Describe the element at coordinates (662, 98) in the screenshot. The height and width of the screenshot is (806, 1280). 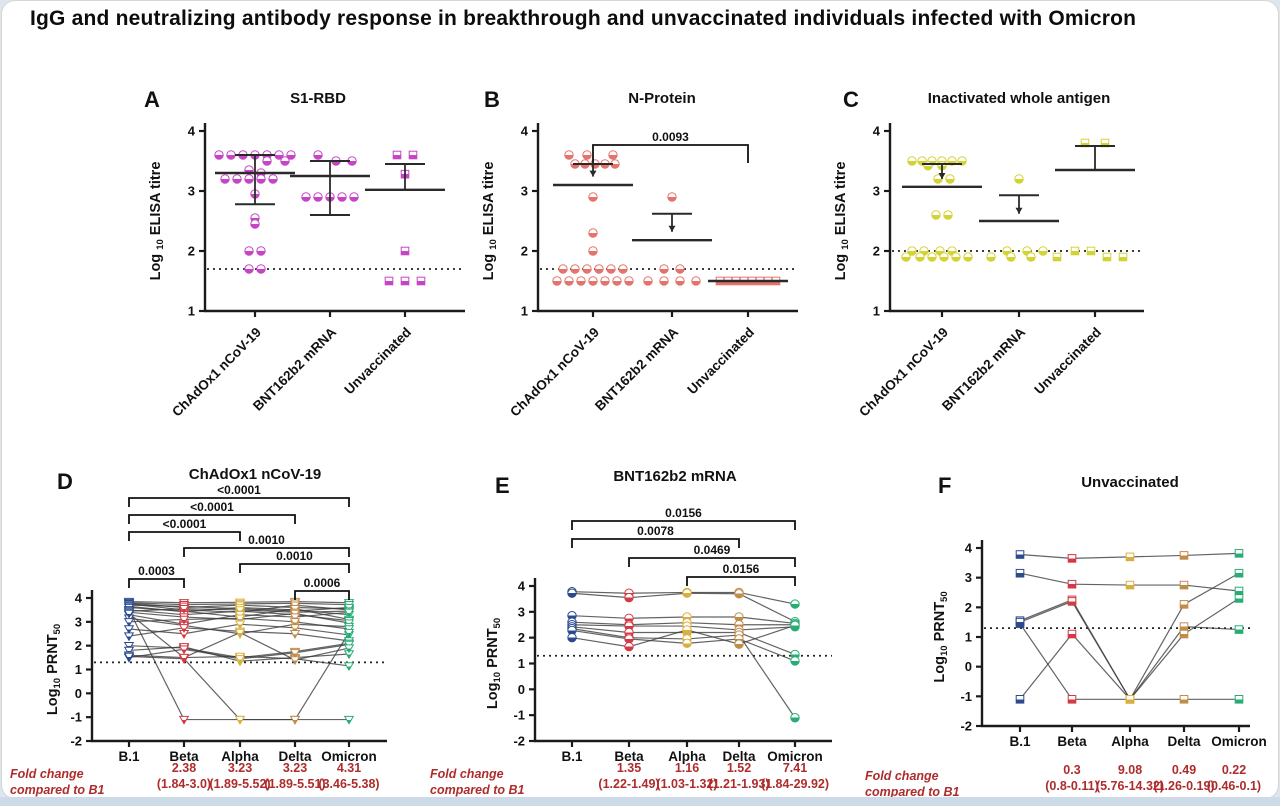
I see `panel-title: N-Protein` at that location.